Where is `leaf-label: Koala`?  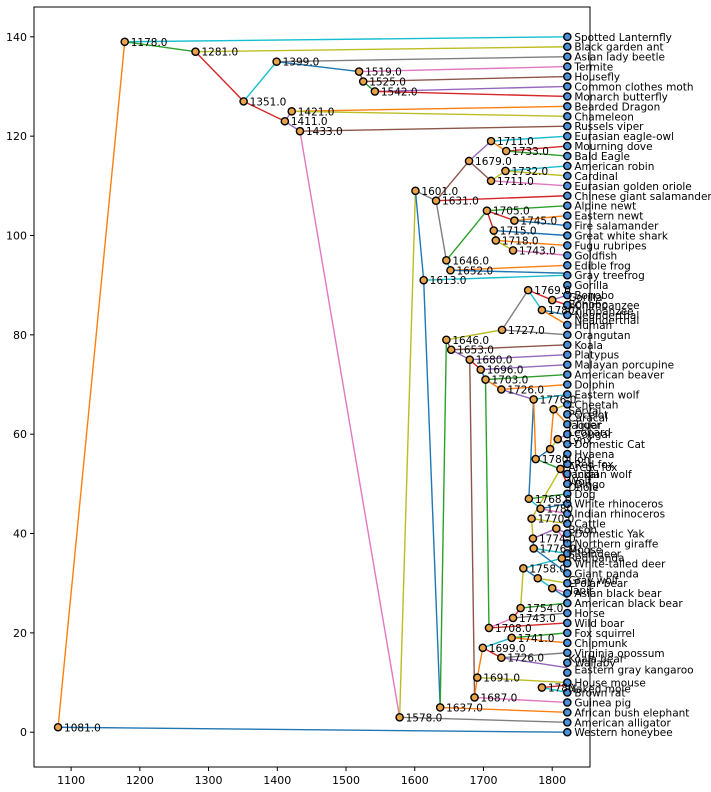 leaf-label: Koala is located at coordinates (588, 346).